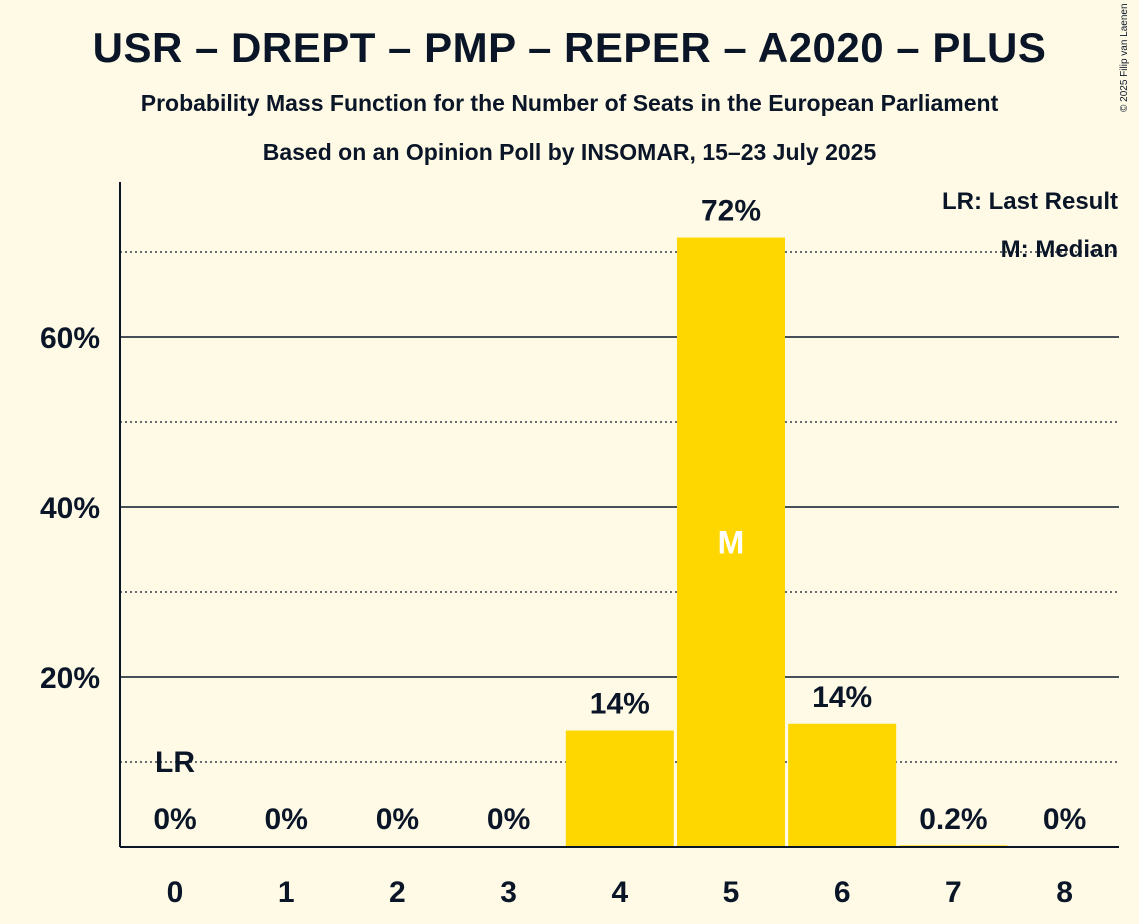  I want to click on bar-label-1: 0%, so click(286, 819).